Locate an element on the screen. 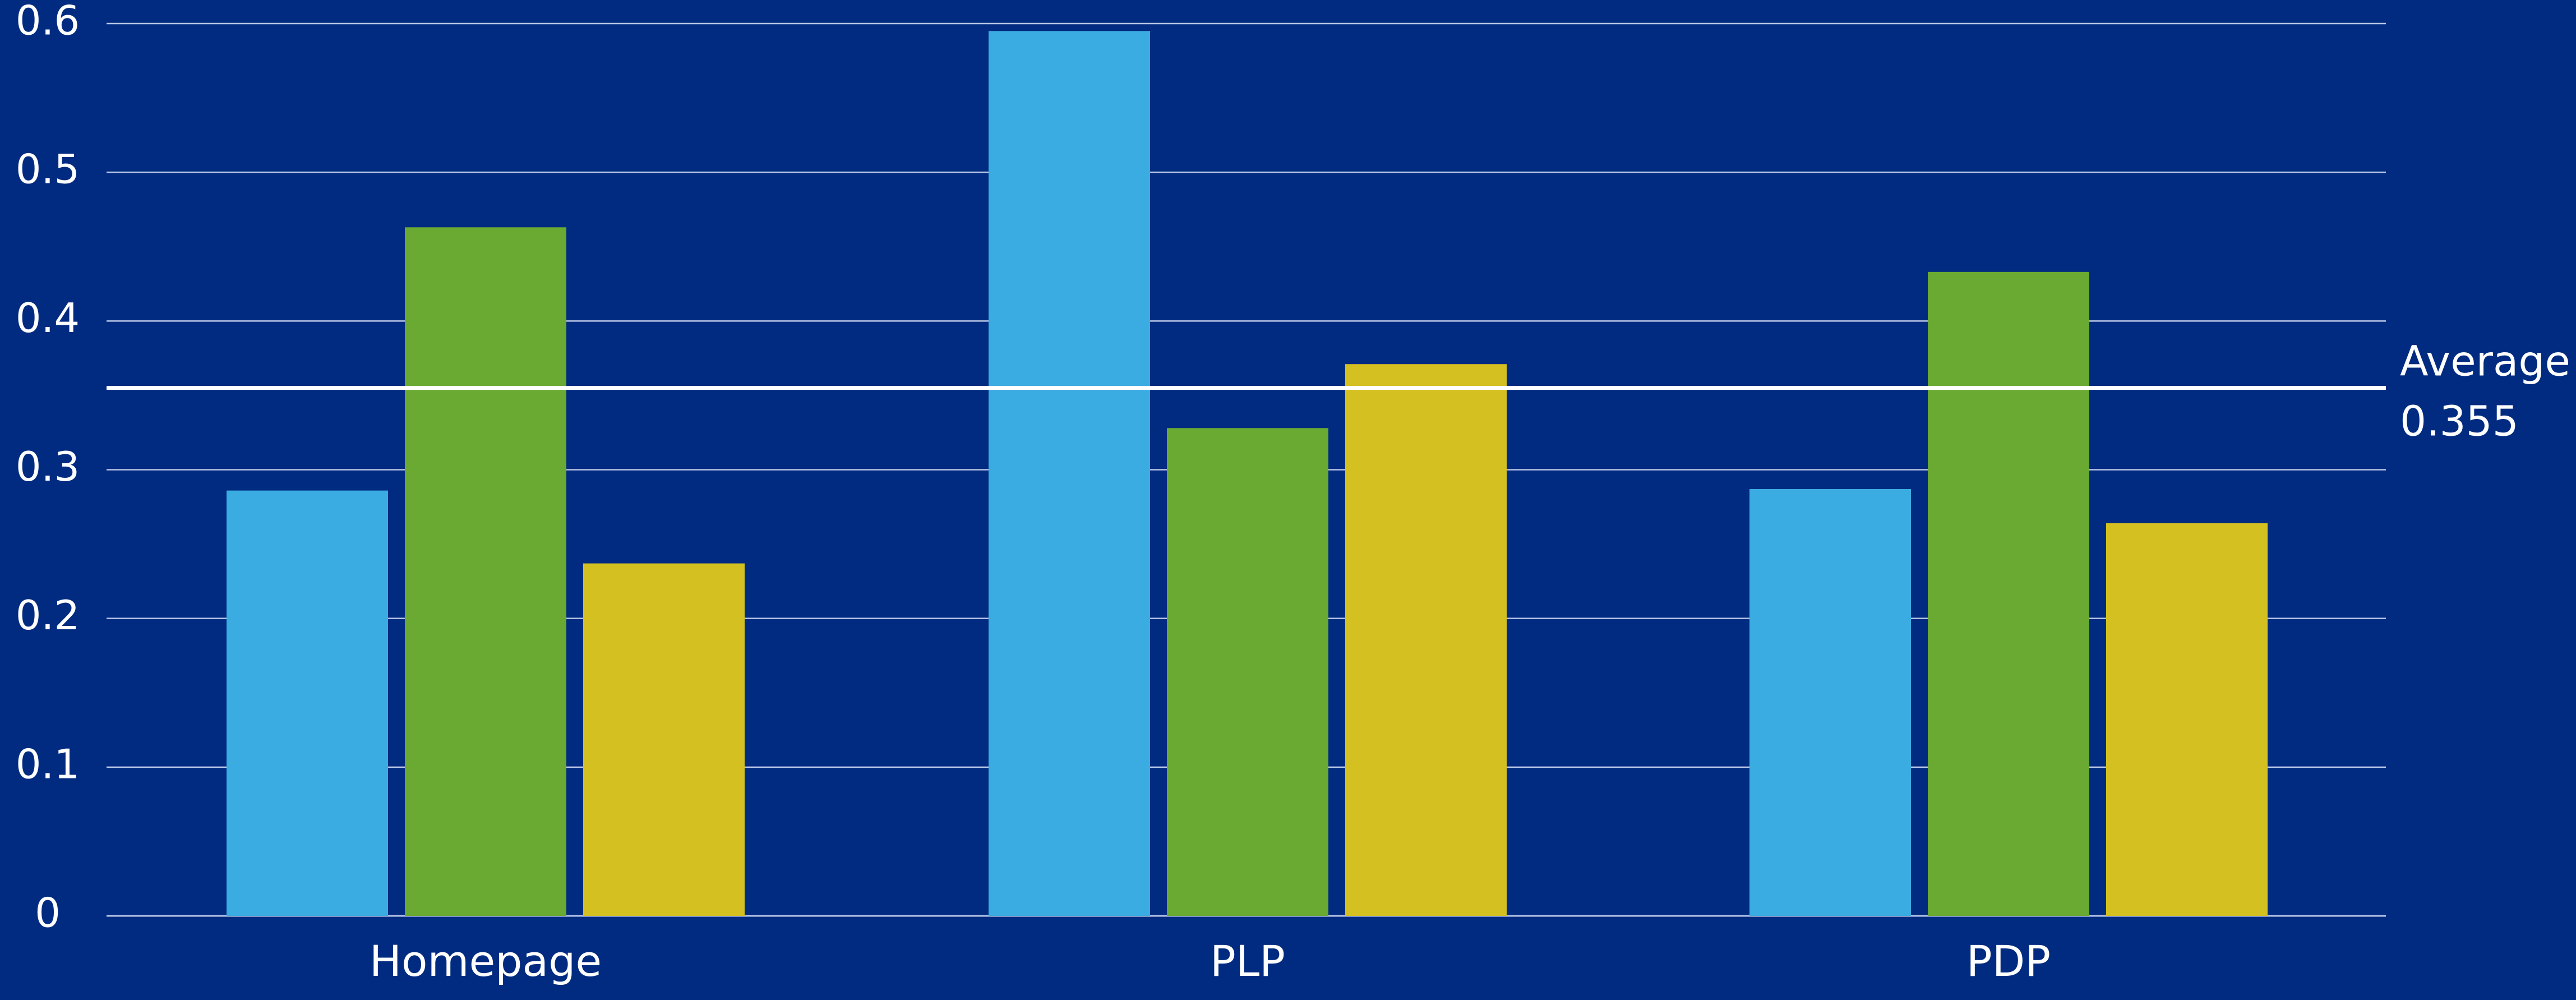 The image size is (2576, 1000). y-tick-label: 0.3 is located at coordinates (48, 466).